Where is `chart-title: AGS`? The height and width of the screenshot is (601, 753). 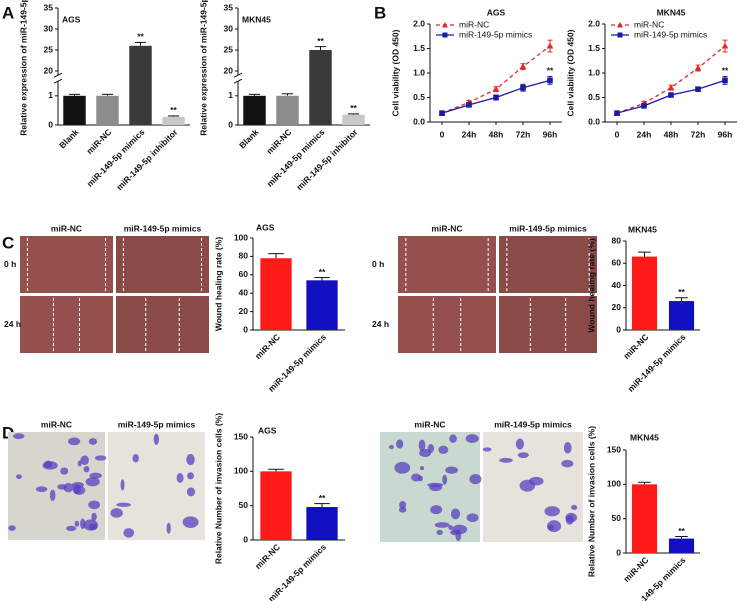
chart-title: AGS is located at coordinates (496, 12).